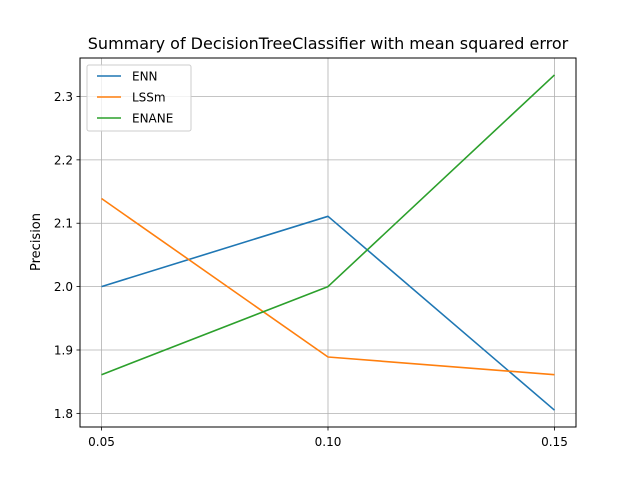 The height and width of the screenshot is (484, 640). I want to click on y-tick-label: 2.2, so click(63, 160).